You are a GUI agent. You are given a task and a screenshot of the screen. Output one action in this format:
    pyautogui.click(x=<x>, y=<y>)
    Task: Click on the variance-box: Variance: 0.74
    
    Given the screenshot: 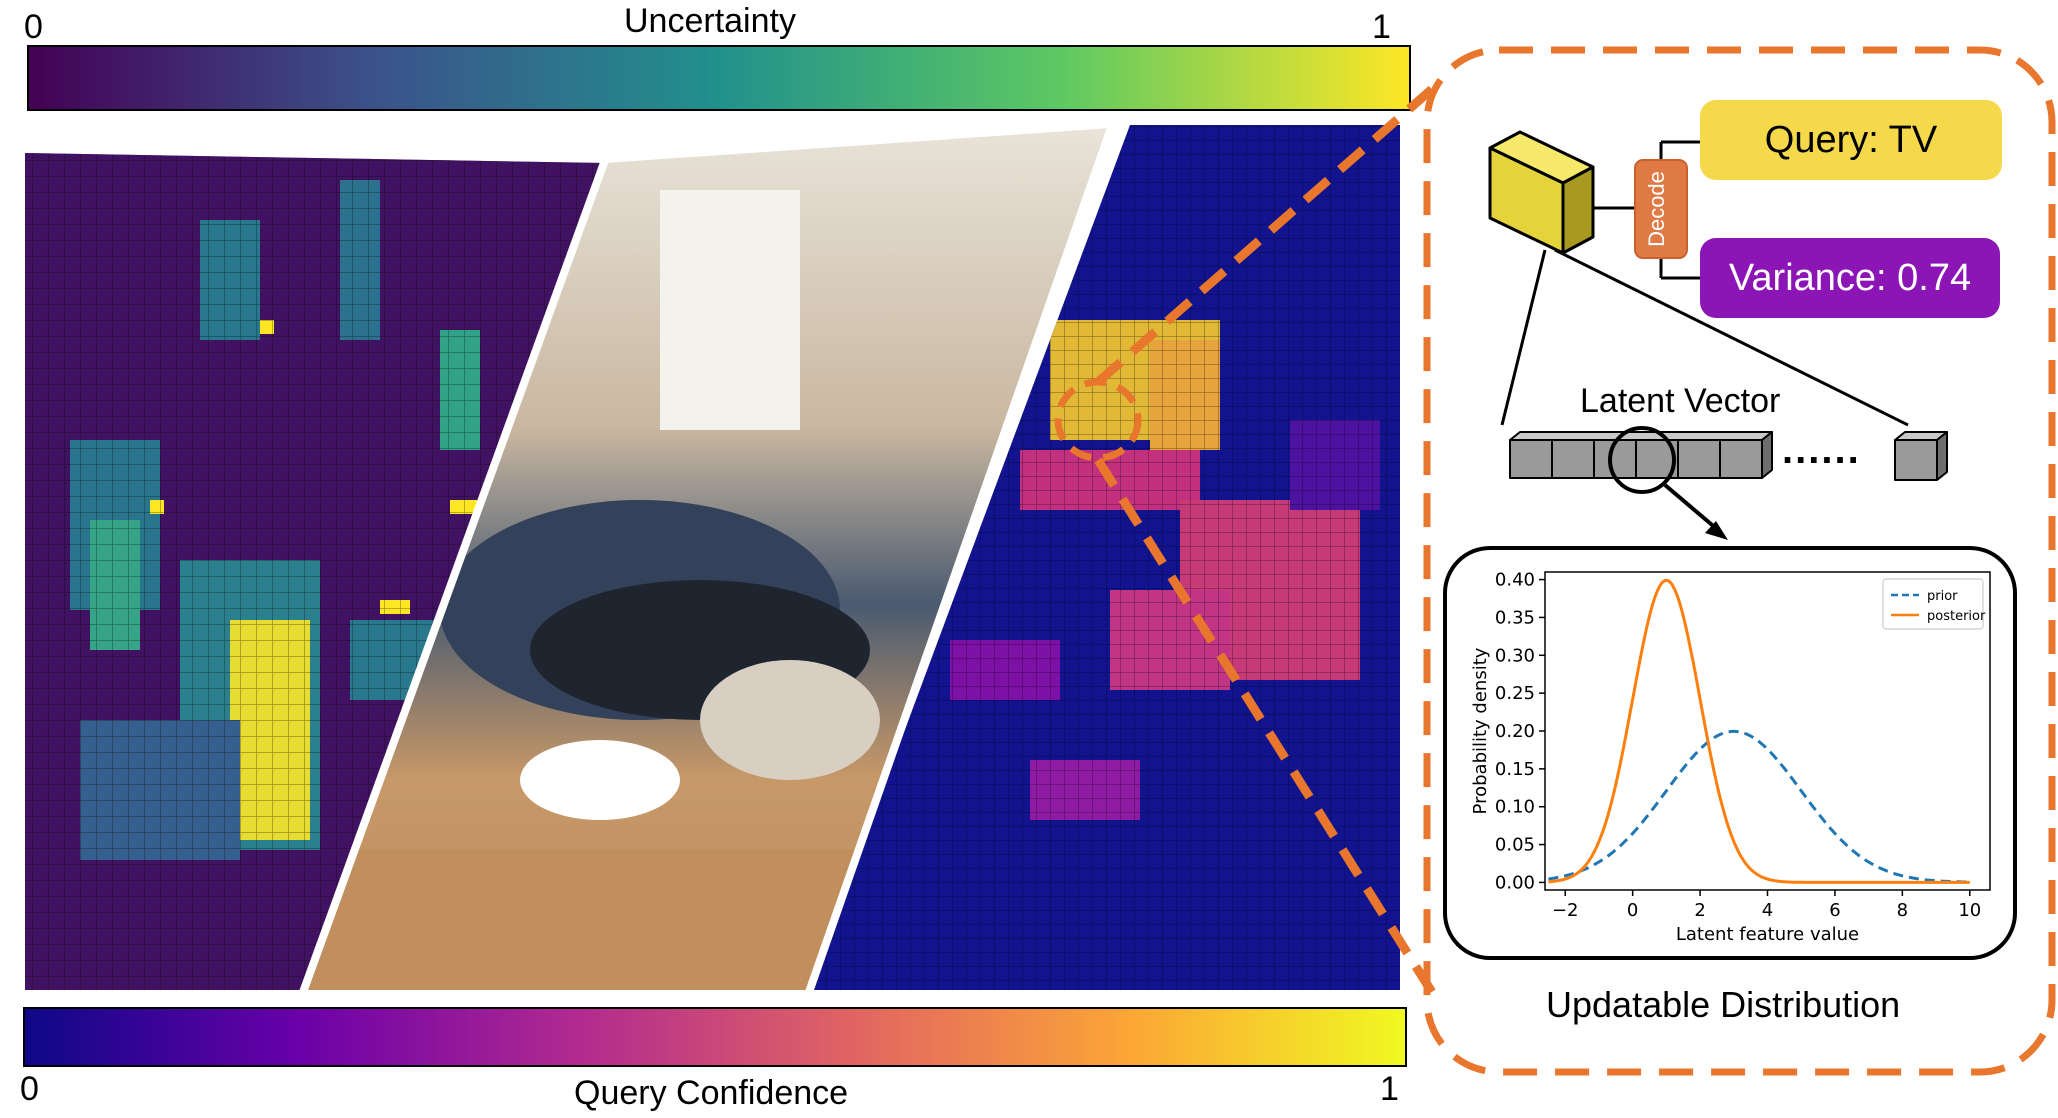 What is the action you would take?
    pyautogui.click(x=1850, y=278)
    